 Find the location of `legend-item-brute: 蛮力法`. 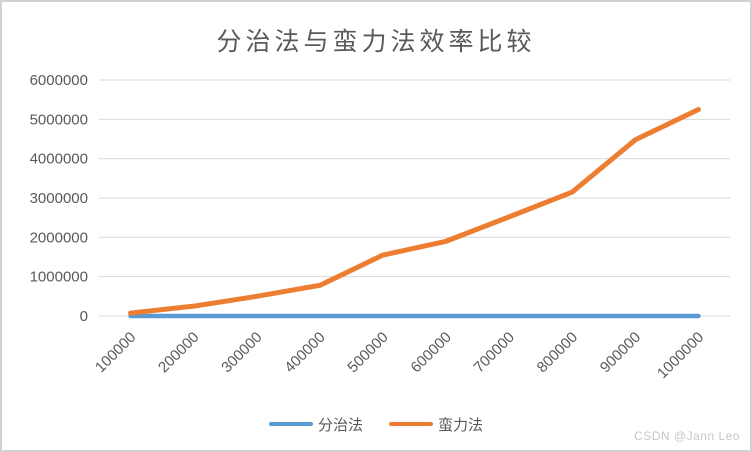

legend-item-brute: 蛮力法 is located at coordinates (436, 424).